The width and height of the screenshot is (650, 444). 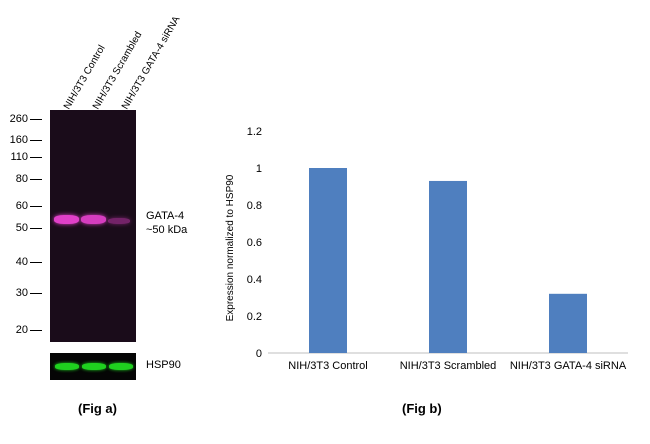 What do you see at coordinates (21, 228) in the screenshot?
I see `mw-marker: 50` at bounding box center [21, 228].